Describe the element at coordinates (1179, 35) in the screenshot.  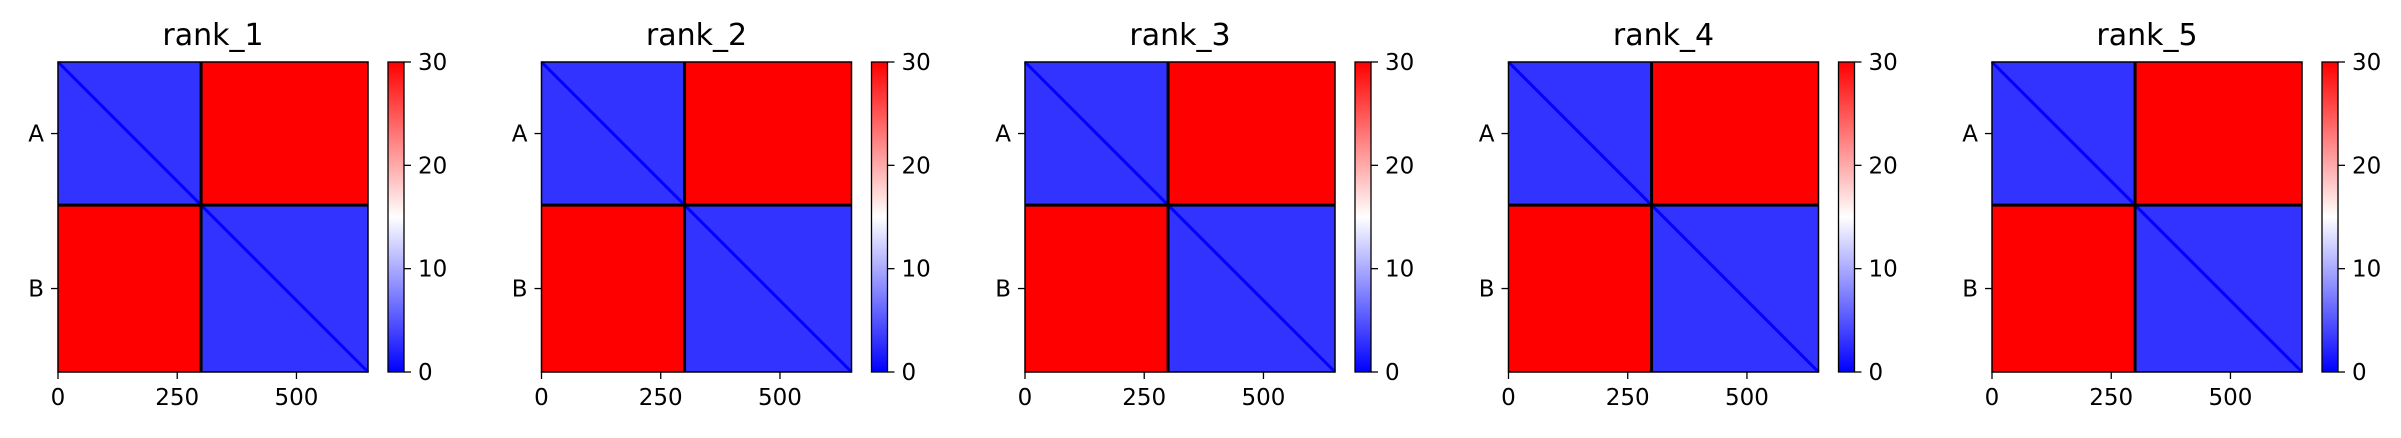
I see `panel-title: rank_3` at that location.